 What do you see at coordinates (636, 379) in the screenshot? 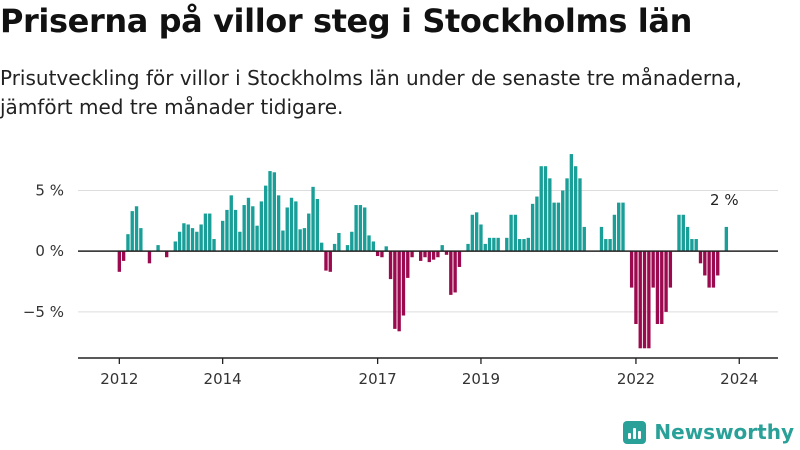
I see `x-tick-label: 2022` at bounding box center [636, 379].